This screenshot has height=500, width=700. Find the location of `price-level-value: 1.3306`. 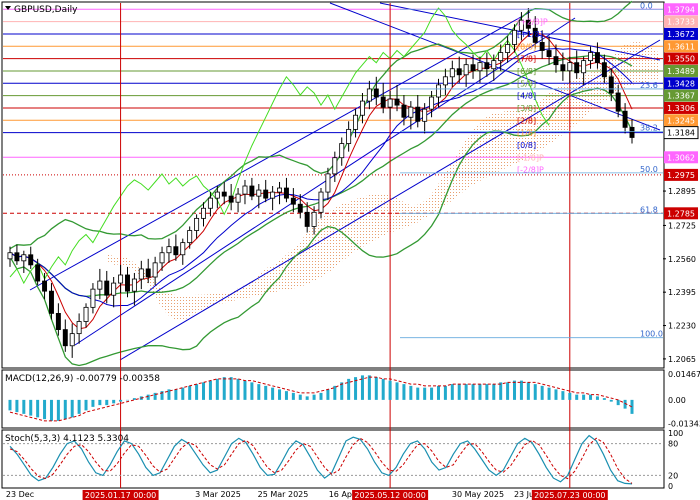

price-level-value: 1.3306 is located at coordinates (681, 108).